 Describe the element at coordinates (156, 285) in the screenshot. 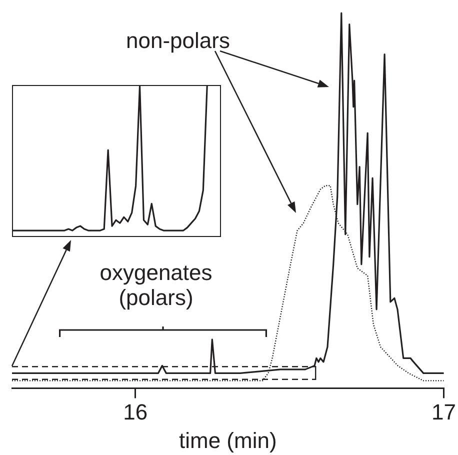

I see `annotation: oxygenates (polars)` at that location.